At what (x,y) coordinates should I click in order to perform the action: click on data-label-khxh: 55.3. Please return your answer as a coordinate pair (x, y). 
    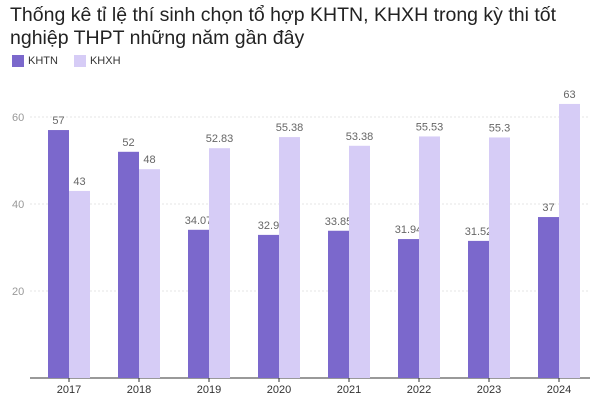
    Looking at the image, I should click on (499, 128).